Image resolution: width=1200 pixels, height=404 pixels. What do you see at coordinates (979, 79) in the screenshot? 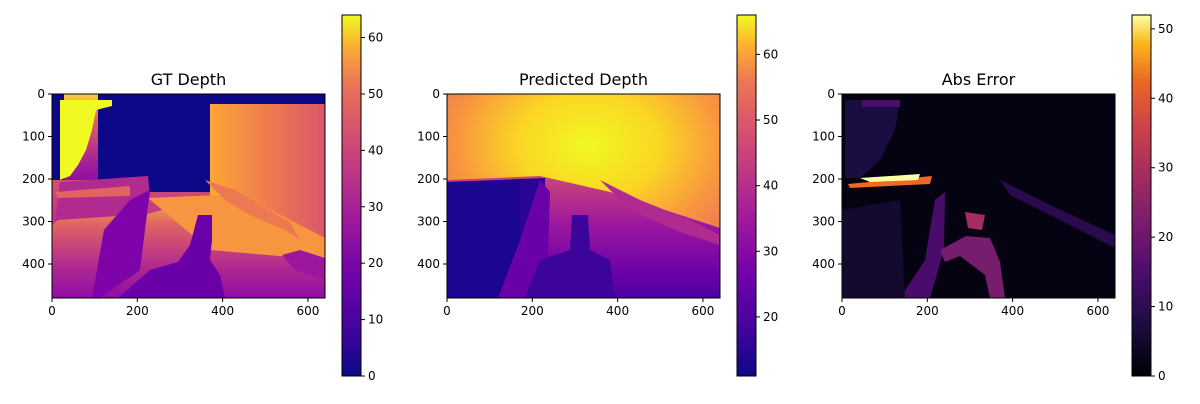
I see `chart-title: Abs Error` at bounding box center [979, 79].